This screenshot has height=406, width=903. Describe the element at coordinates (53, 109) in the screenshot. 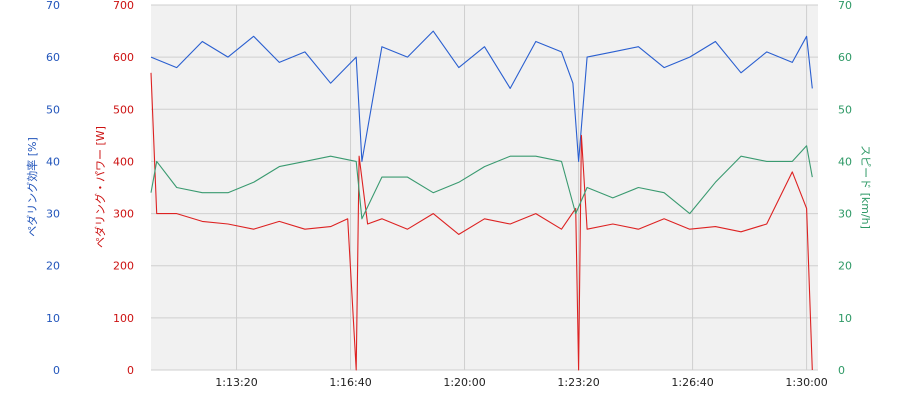

I see `left-outer-tick-5: 50` at that location.